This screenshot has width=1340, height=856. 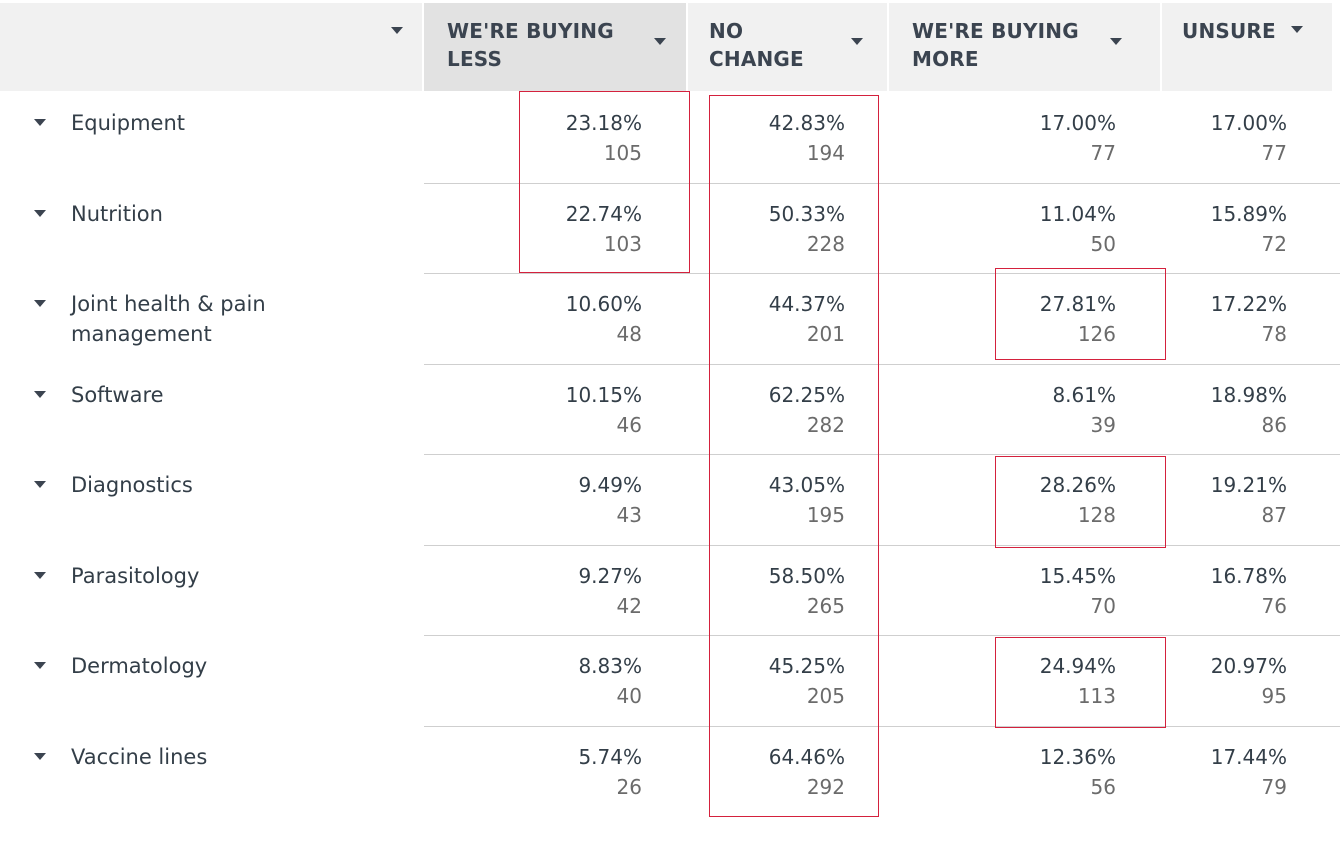 I want to click on row-label: Diagnostics, so click(x=132, y=485).